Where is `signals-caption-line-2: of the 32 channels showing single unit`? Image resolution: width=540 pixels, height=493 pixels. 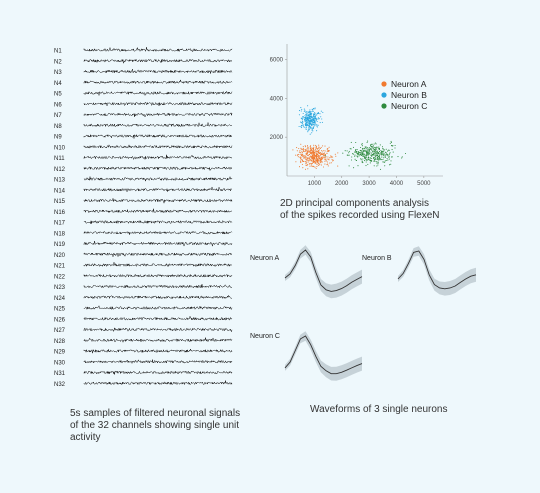
signals-caption-line-2: of the 32 channels showing single unit is located at coordinates (155, 425).